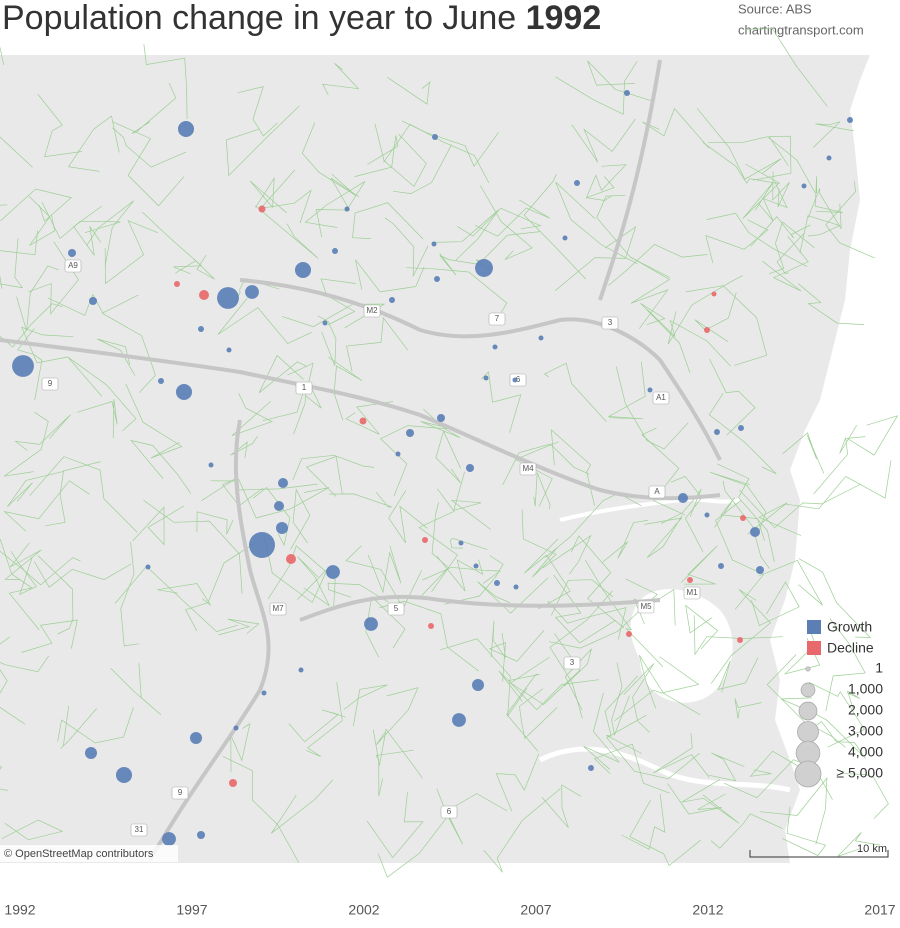 The image size is (900, 928). What do you see at coordinates (814, 627) in the screenshot?
I see `legend-swatch` at bounding box center [814, 627].